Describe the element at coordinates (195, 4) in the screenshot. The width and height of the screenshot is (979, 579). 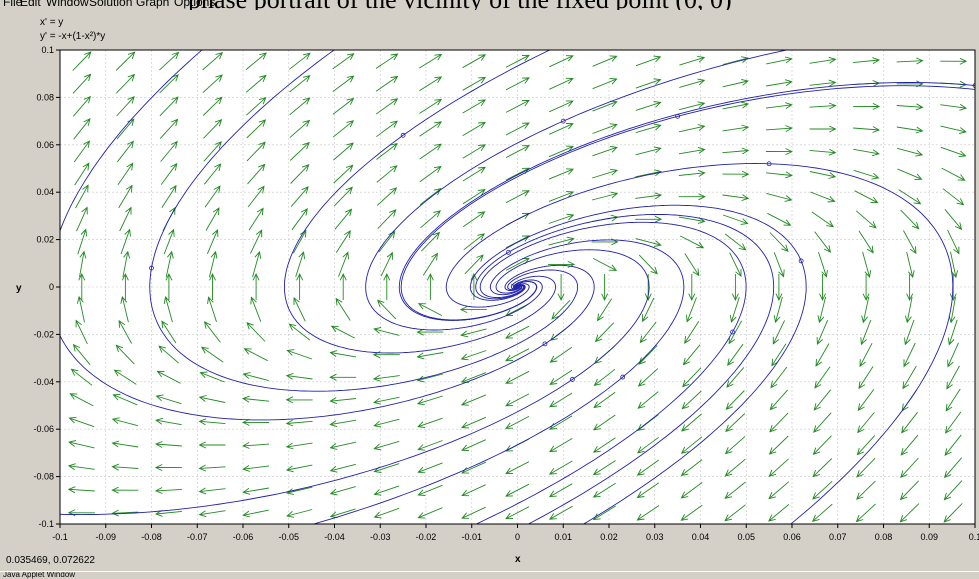
I see `menu-options: Options` at that location.